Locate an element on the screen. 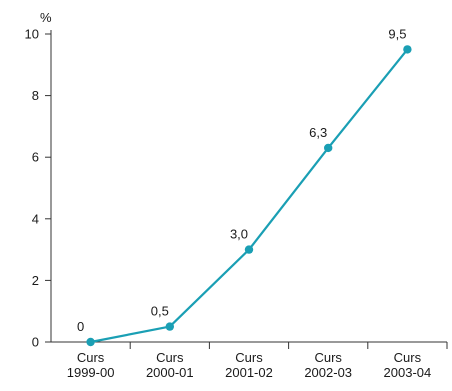 This screenshot has height=391, width=452. y-tick-label: 0 is located at coordinates (35, 342).